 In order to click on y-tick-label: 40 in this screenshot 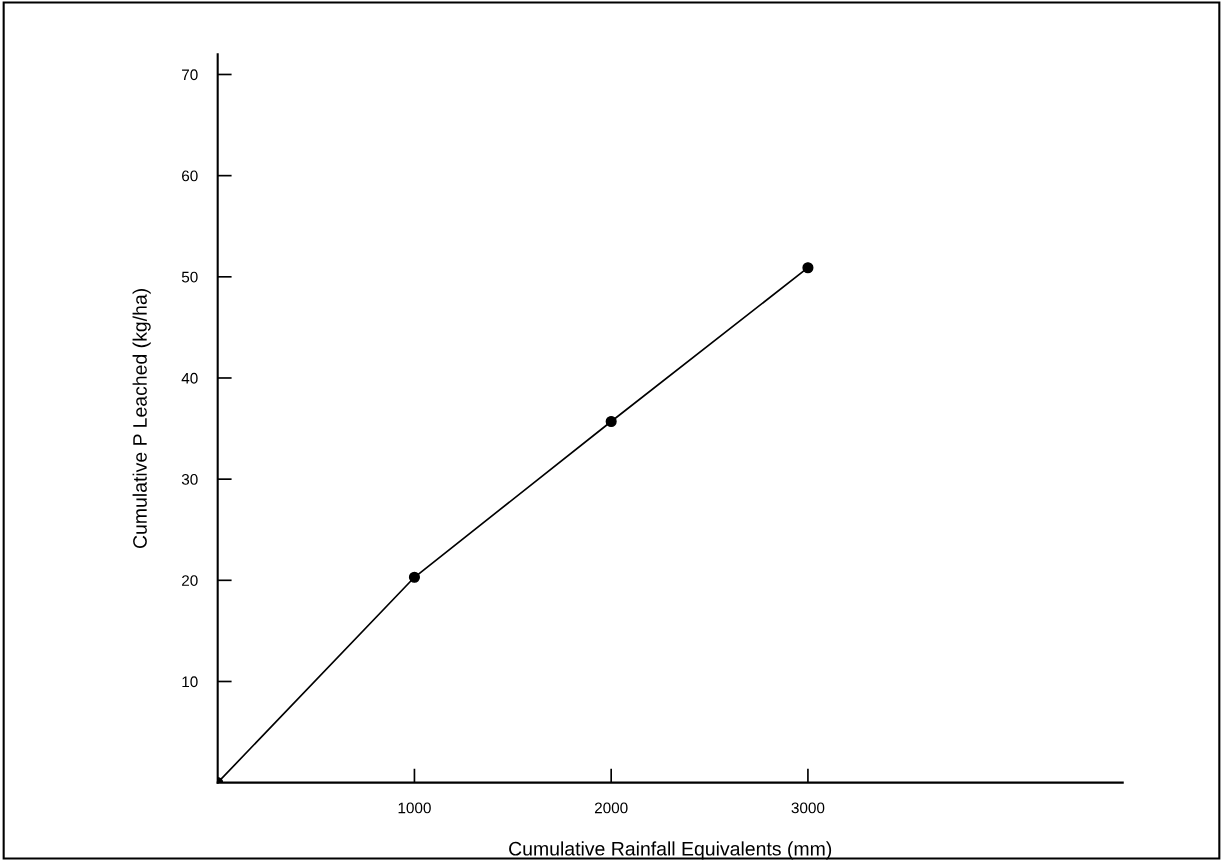, I will do `click(189, 378)`.